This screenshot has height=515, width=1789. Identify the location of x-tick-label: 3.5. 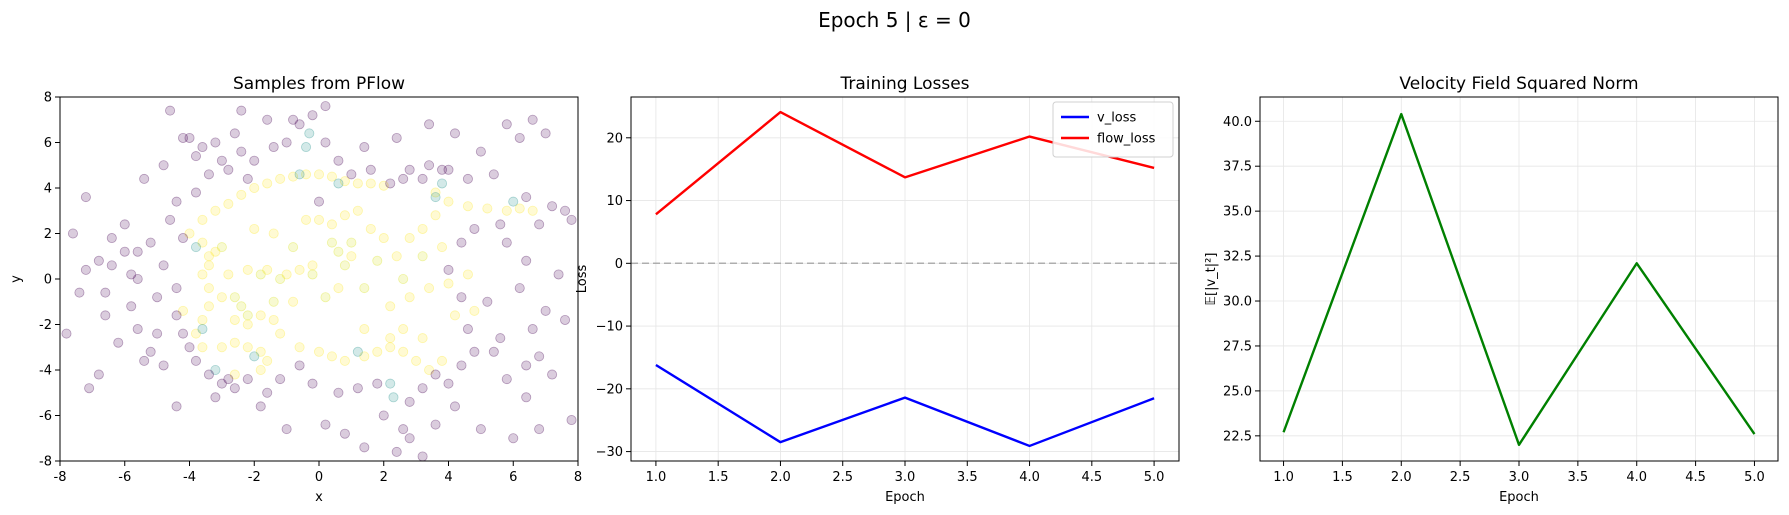
(1578, 477).